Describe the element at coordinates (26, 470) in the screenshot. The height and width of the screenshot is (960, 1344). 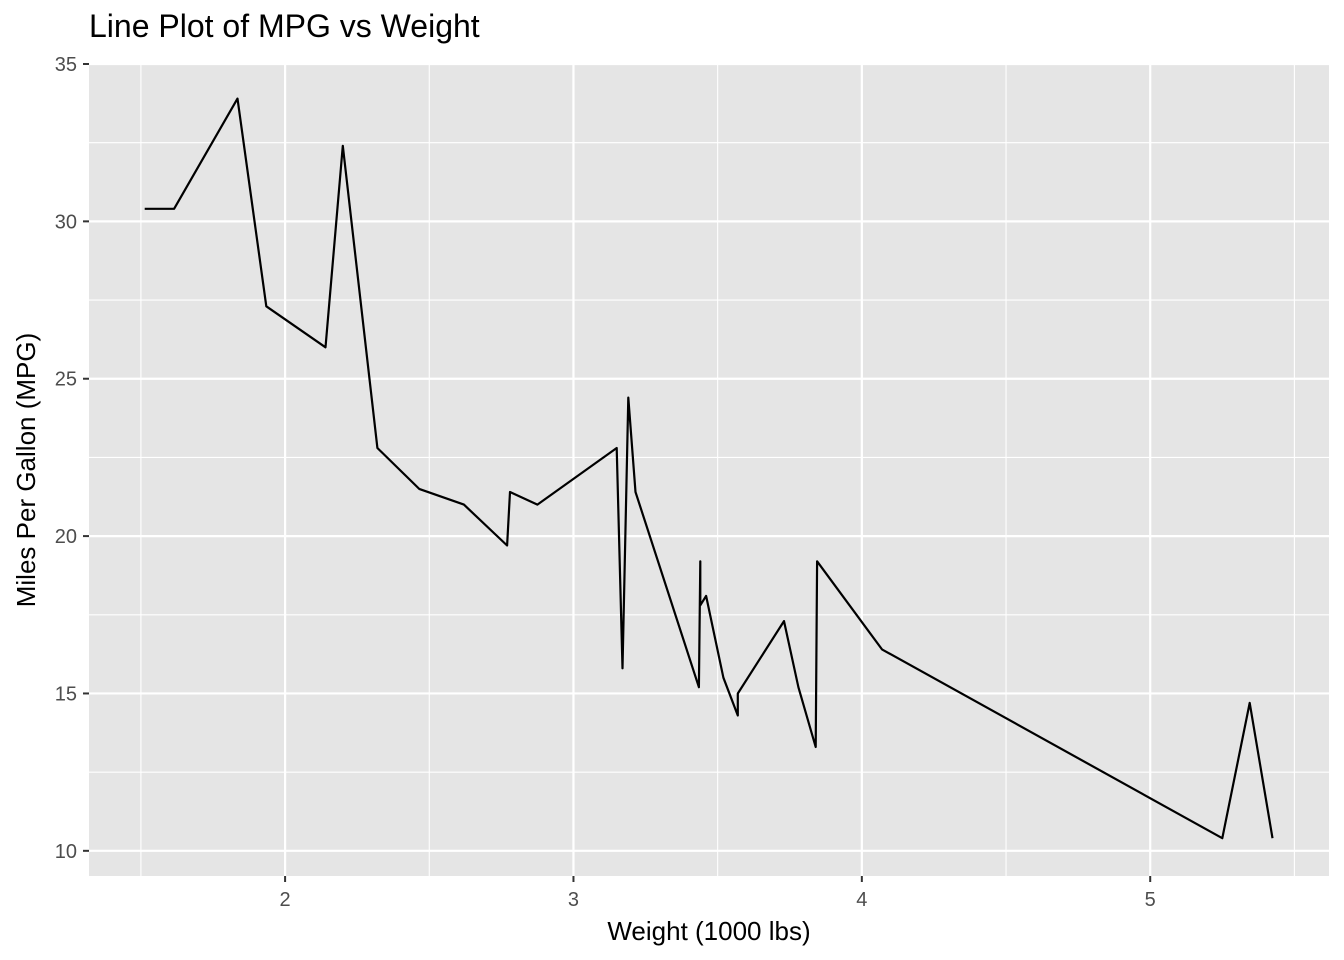
I see `y-axis-title: Miles Per Gallon (MPG)` at that location.